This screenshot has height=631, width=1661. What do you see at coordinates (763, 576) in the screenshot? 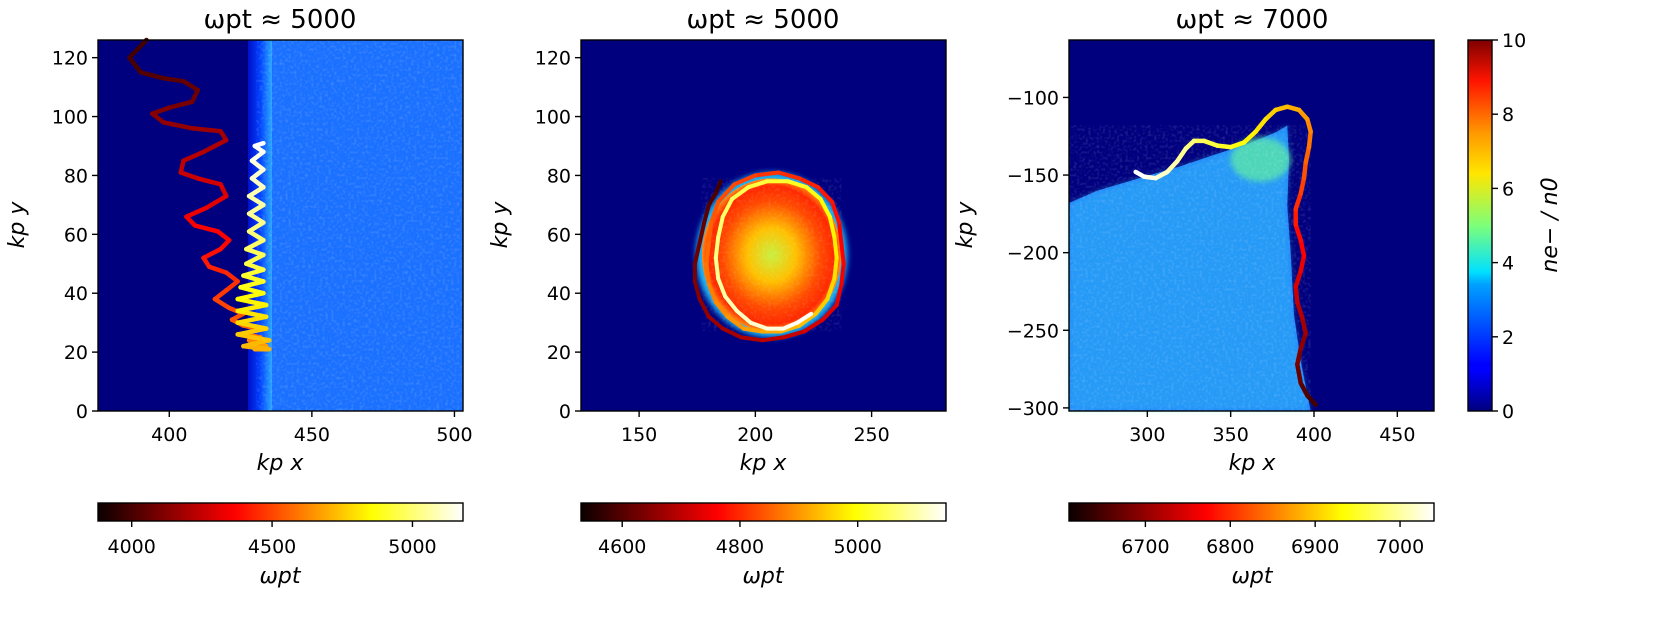
I see `time-colorbar-2-label: ωpt` at bounding box center [763, 576].